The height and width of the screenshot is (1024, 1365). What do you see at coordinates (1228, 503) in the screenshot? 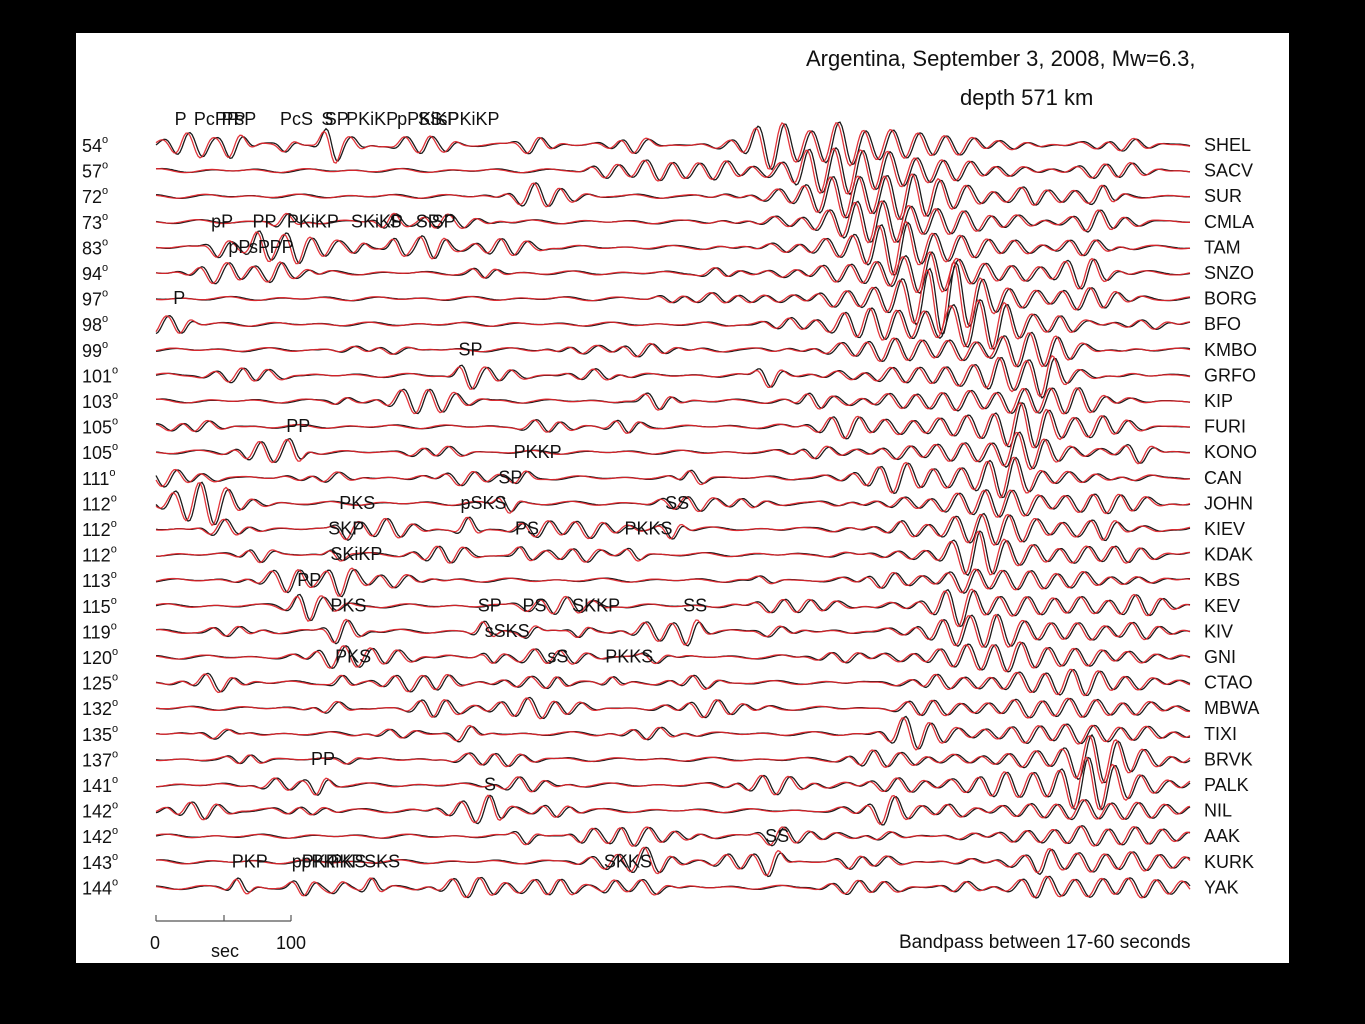
I see `station-label: JOHN` at bounding box center [1228, 503].